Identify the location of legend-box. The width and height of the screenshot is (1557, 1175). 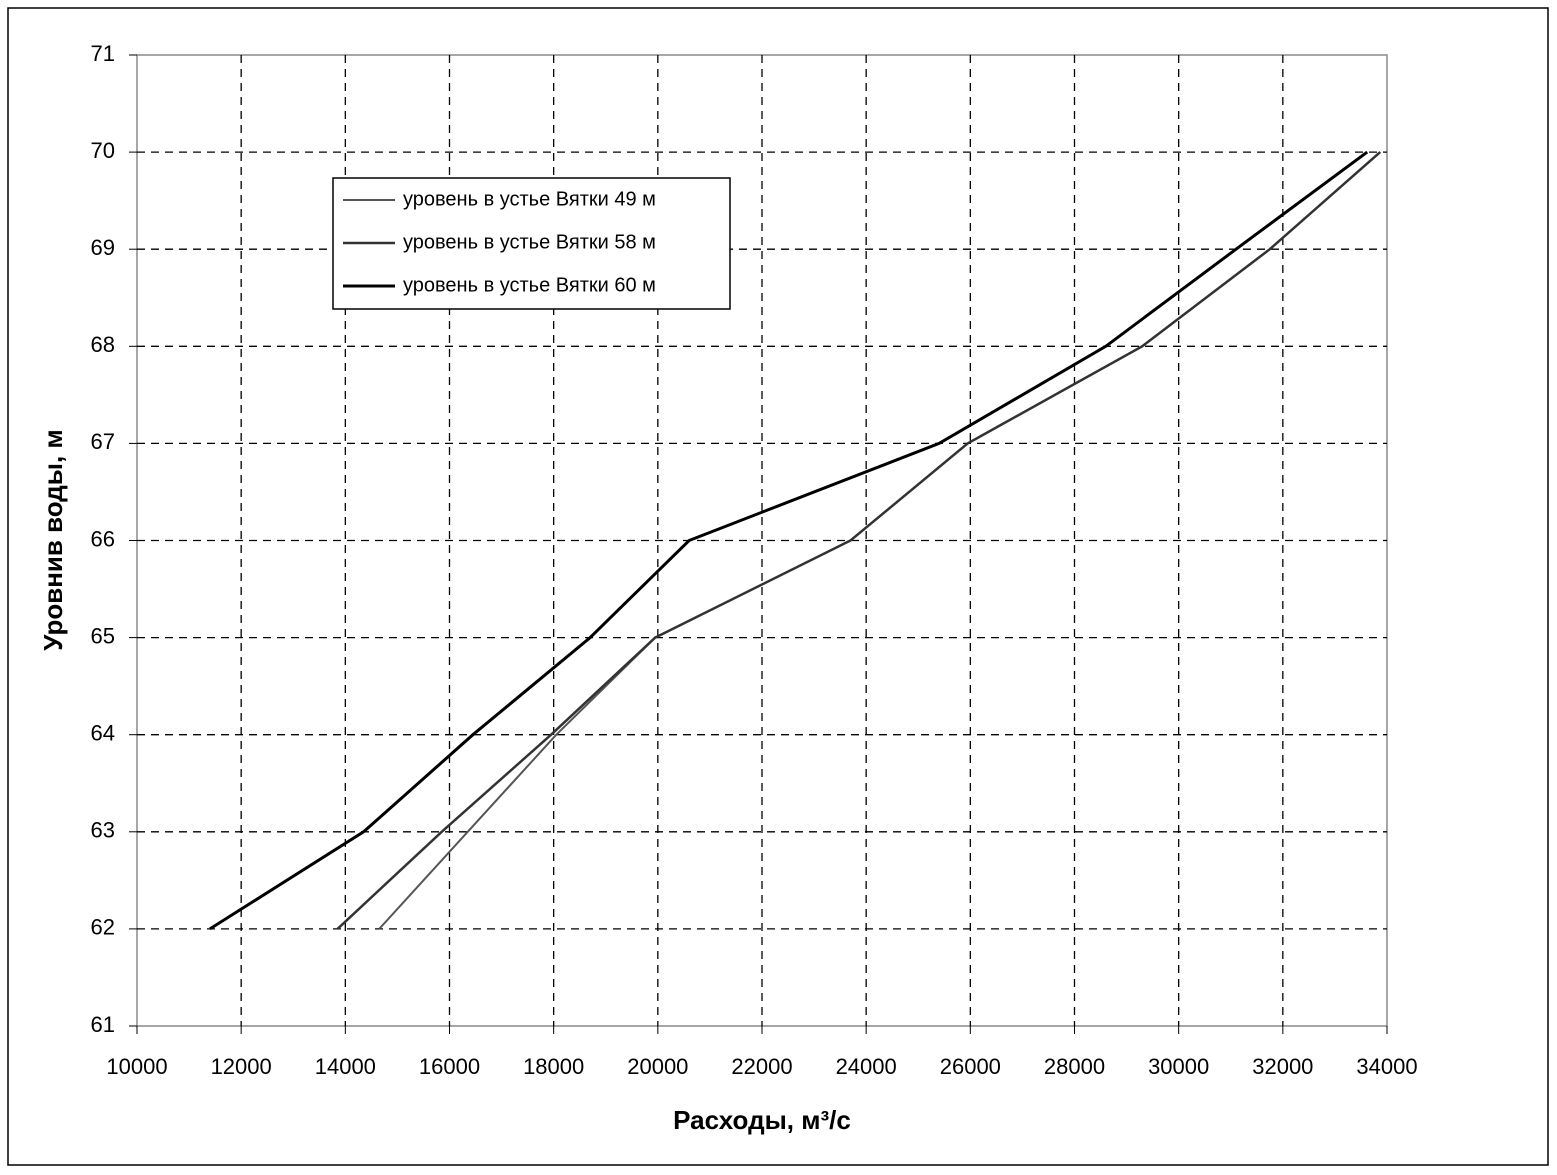
(531, 243).